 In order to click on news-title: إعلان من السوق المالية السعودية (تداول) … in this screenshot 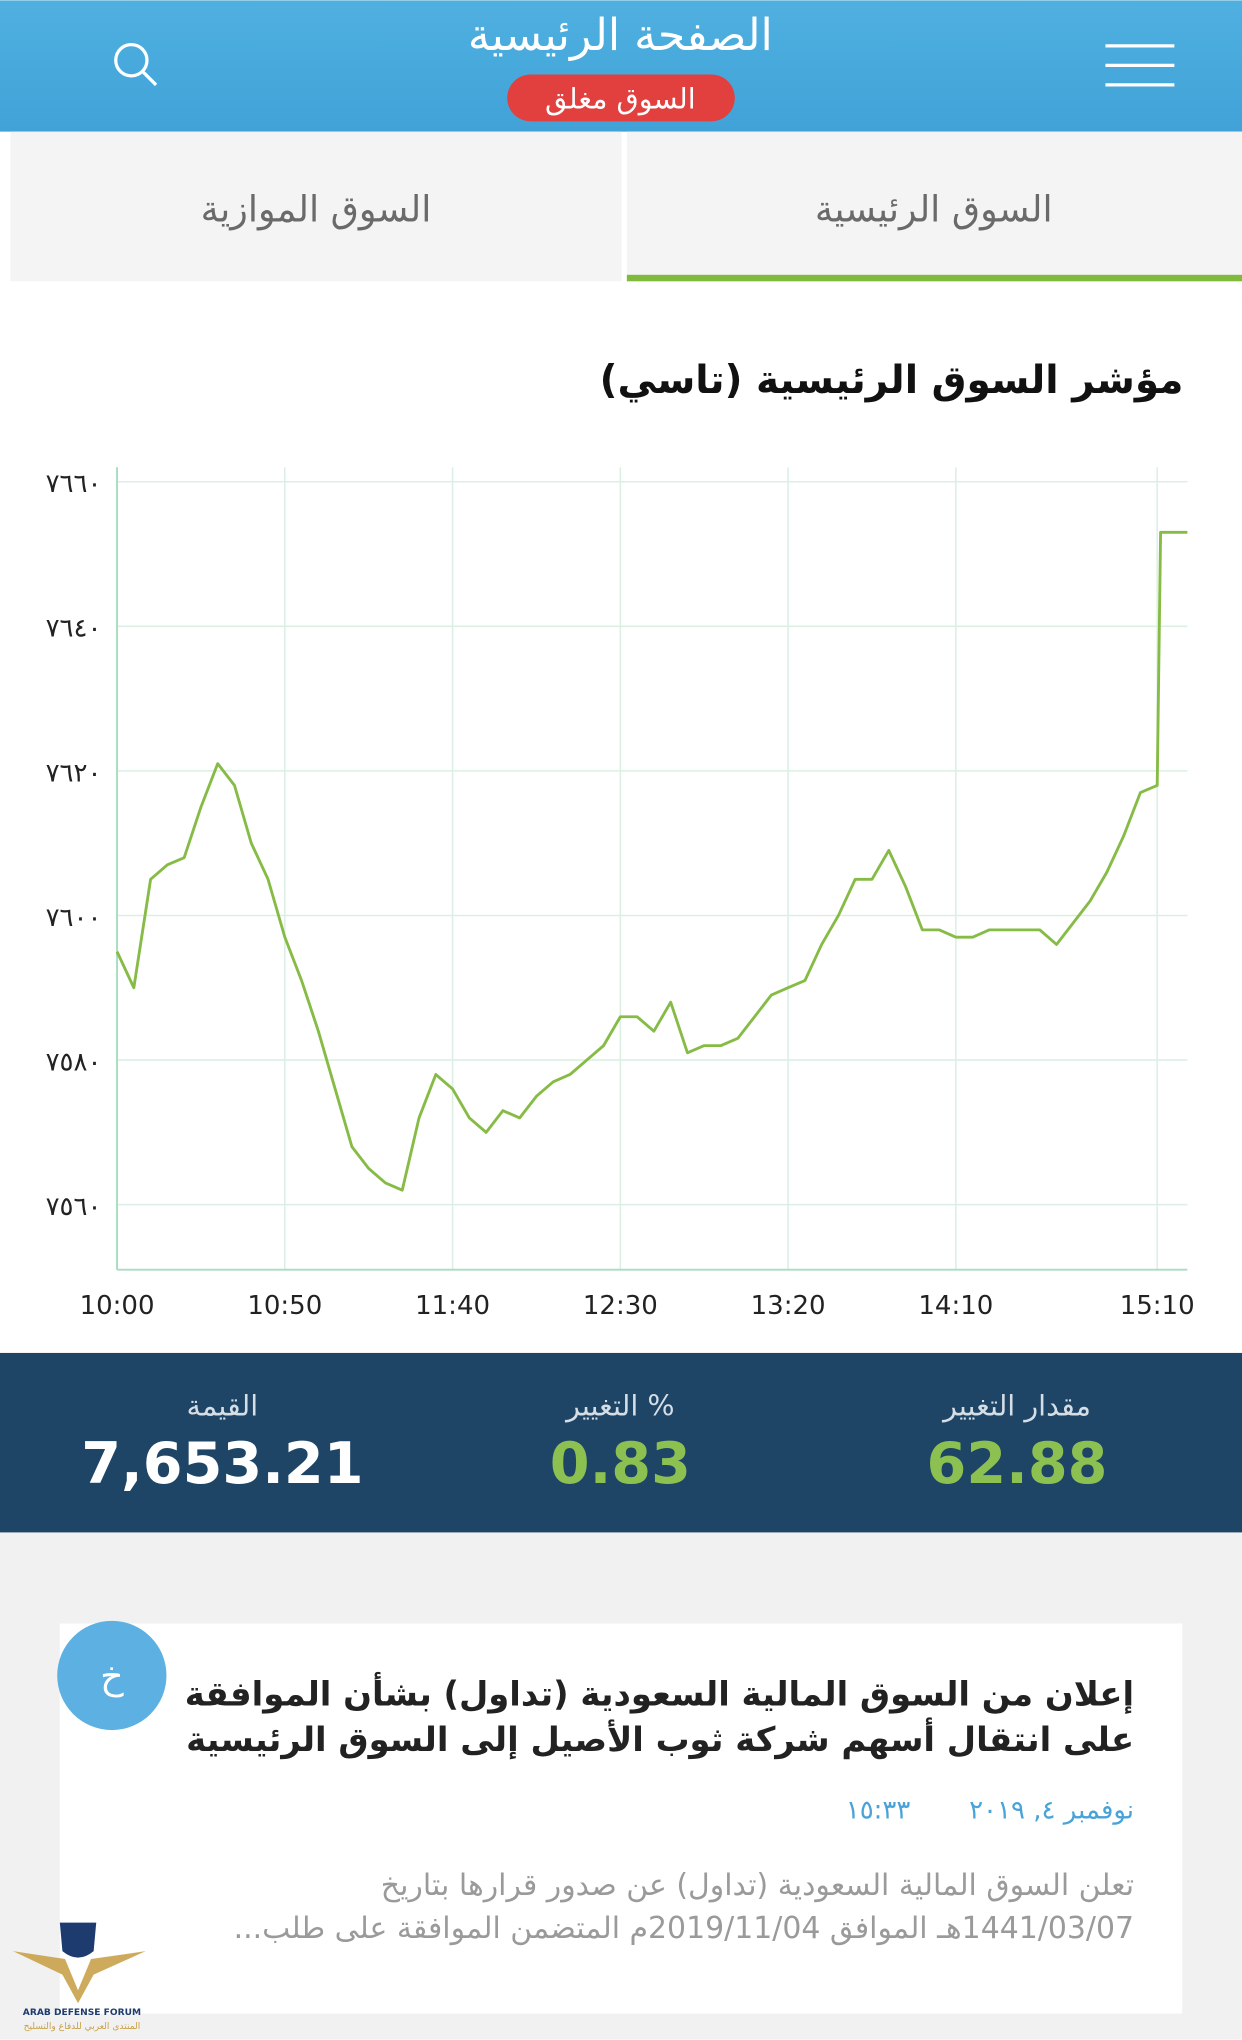, I will do `click(659, 1692)`.